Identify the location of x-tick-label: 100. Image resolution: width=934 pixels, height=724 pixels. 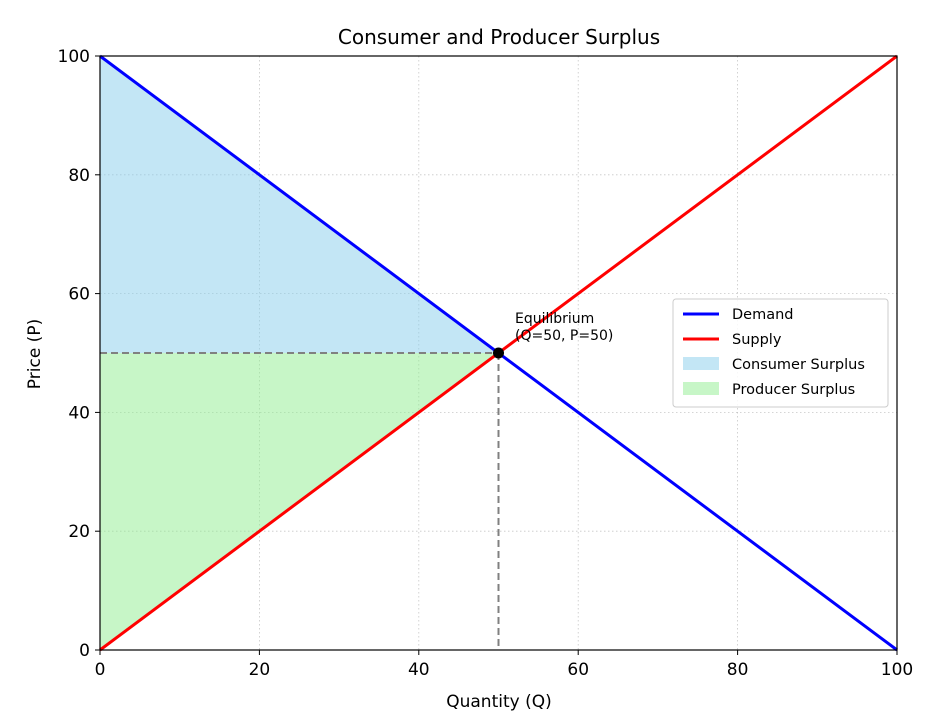
(897, 670).